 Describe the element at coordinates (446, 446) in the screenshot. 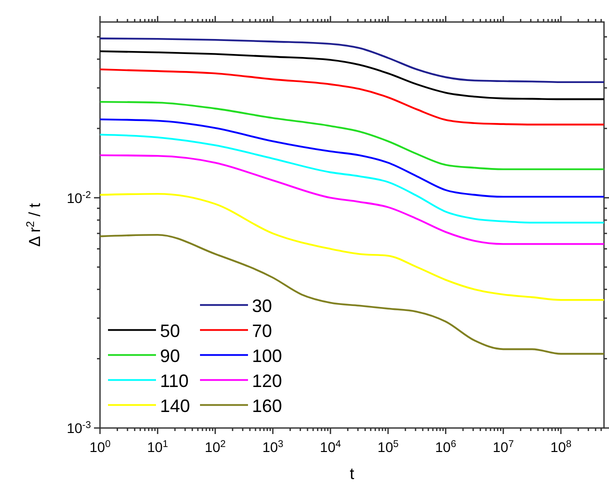

I see `x-tick-label: 10$^{6}$` at that location.